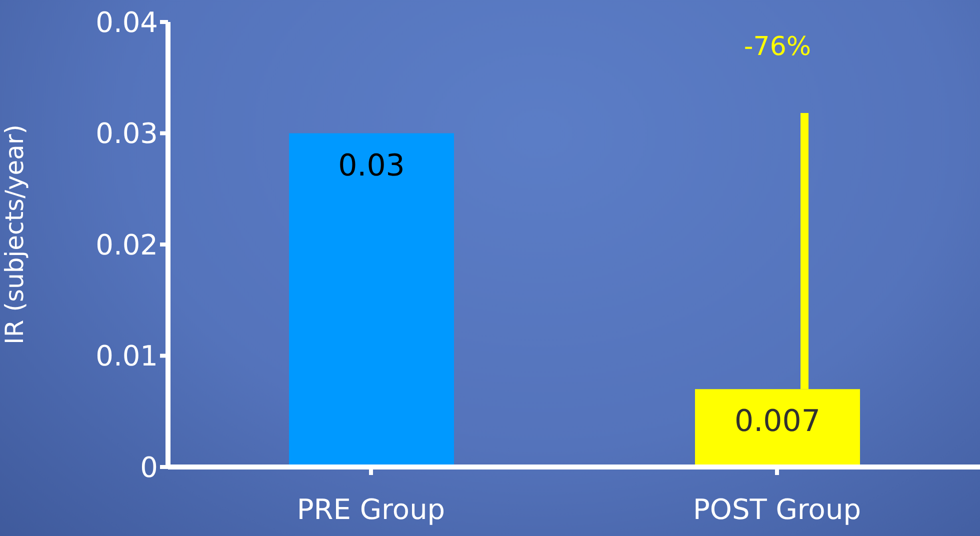 The height and width of the screenshot is (536, 980). I want to click on x-tick-label: PRE Group, so click(371, 509).